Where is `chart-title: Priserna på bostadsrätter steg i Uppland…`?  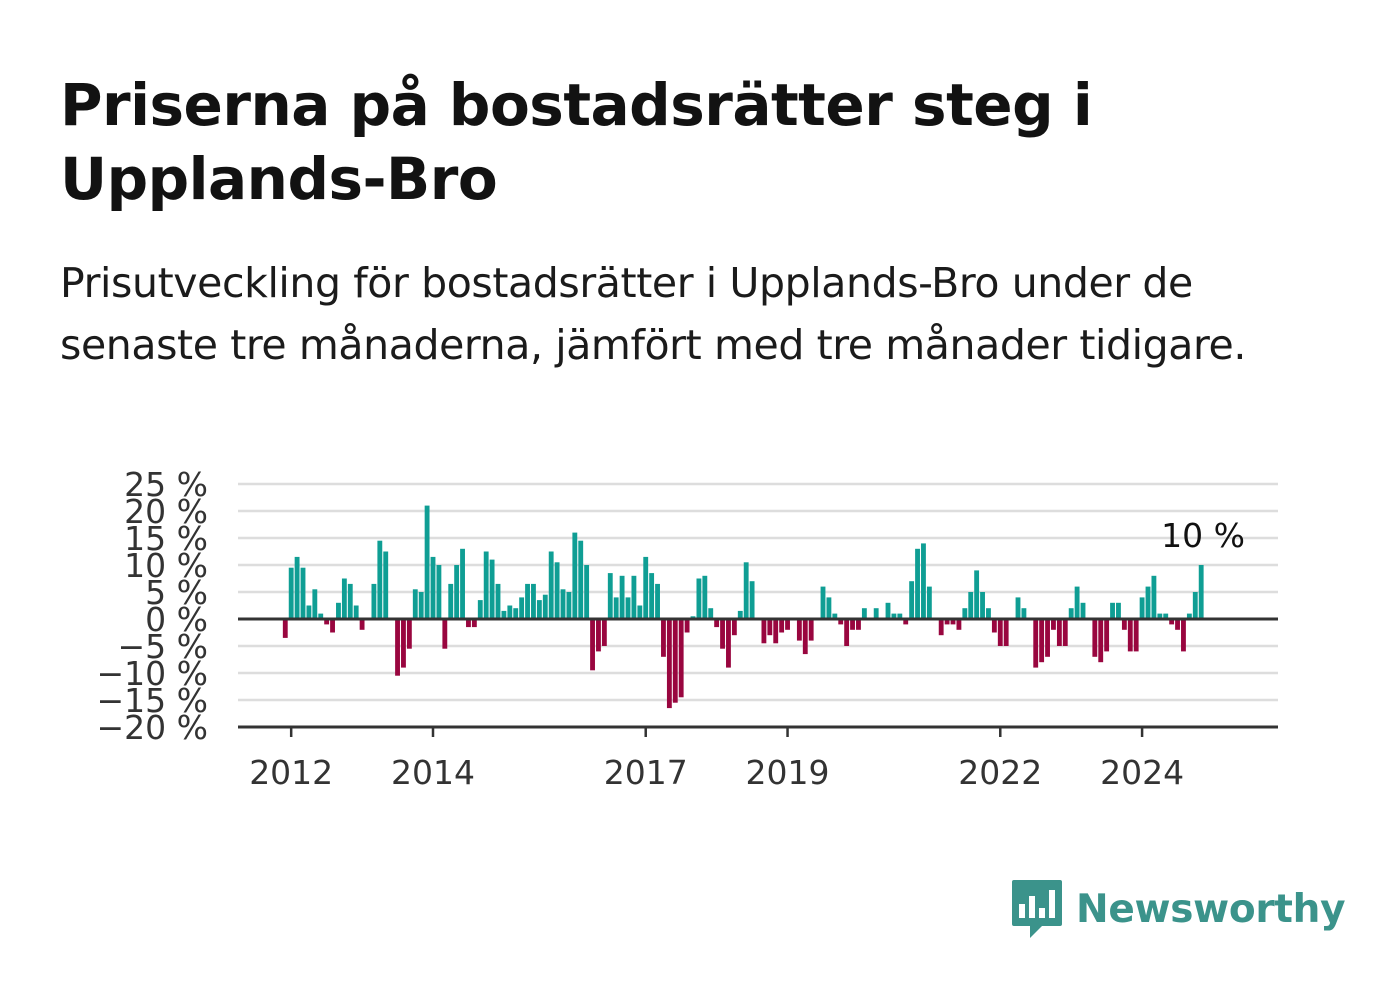
chart-title: Priserna på bostadsrätter steg i Uppland… is located at coordinates (576, 142).